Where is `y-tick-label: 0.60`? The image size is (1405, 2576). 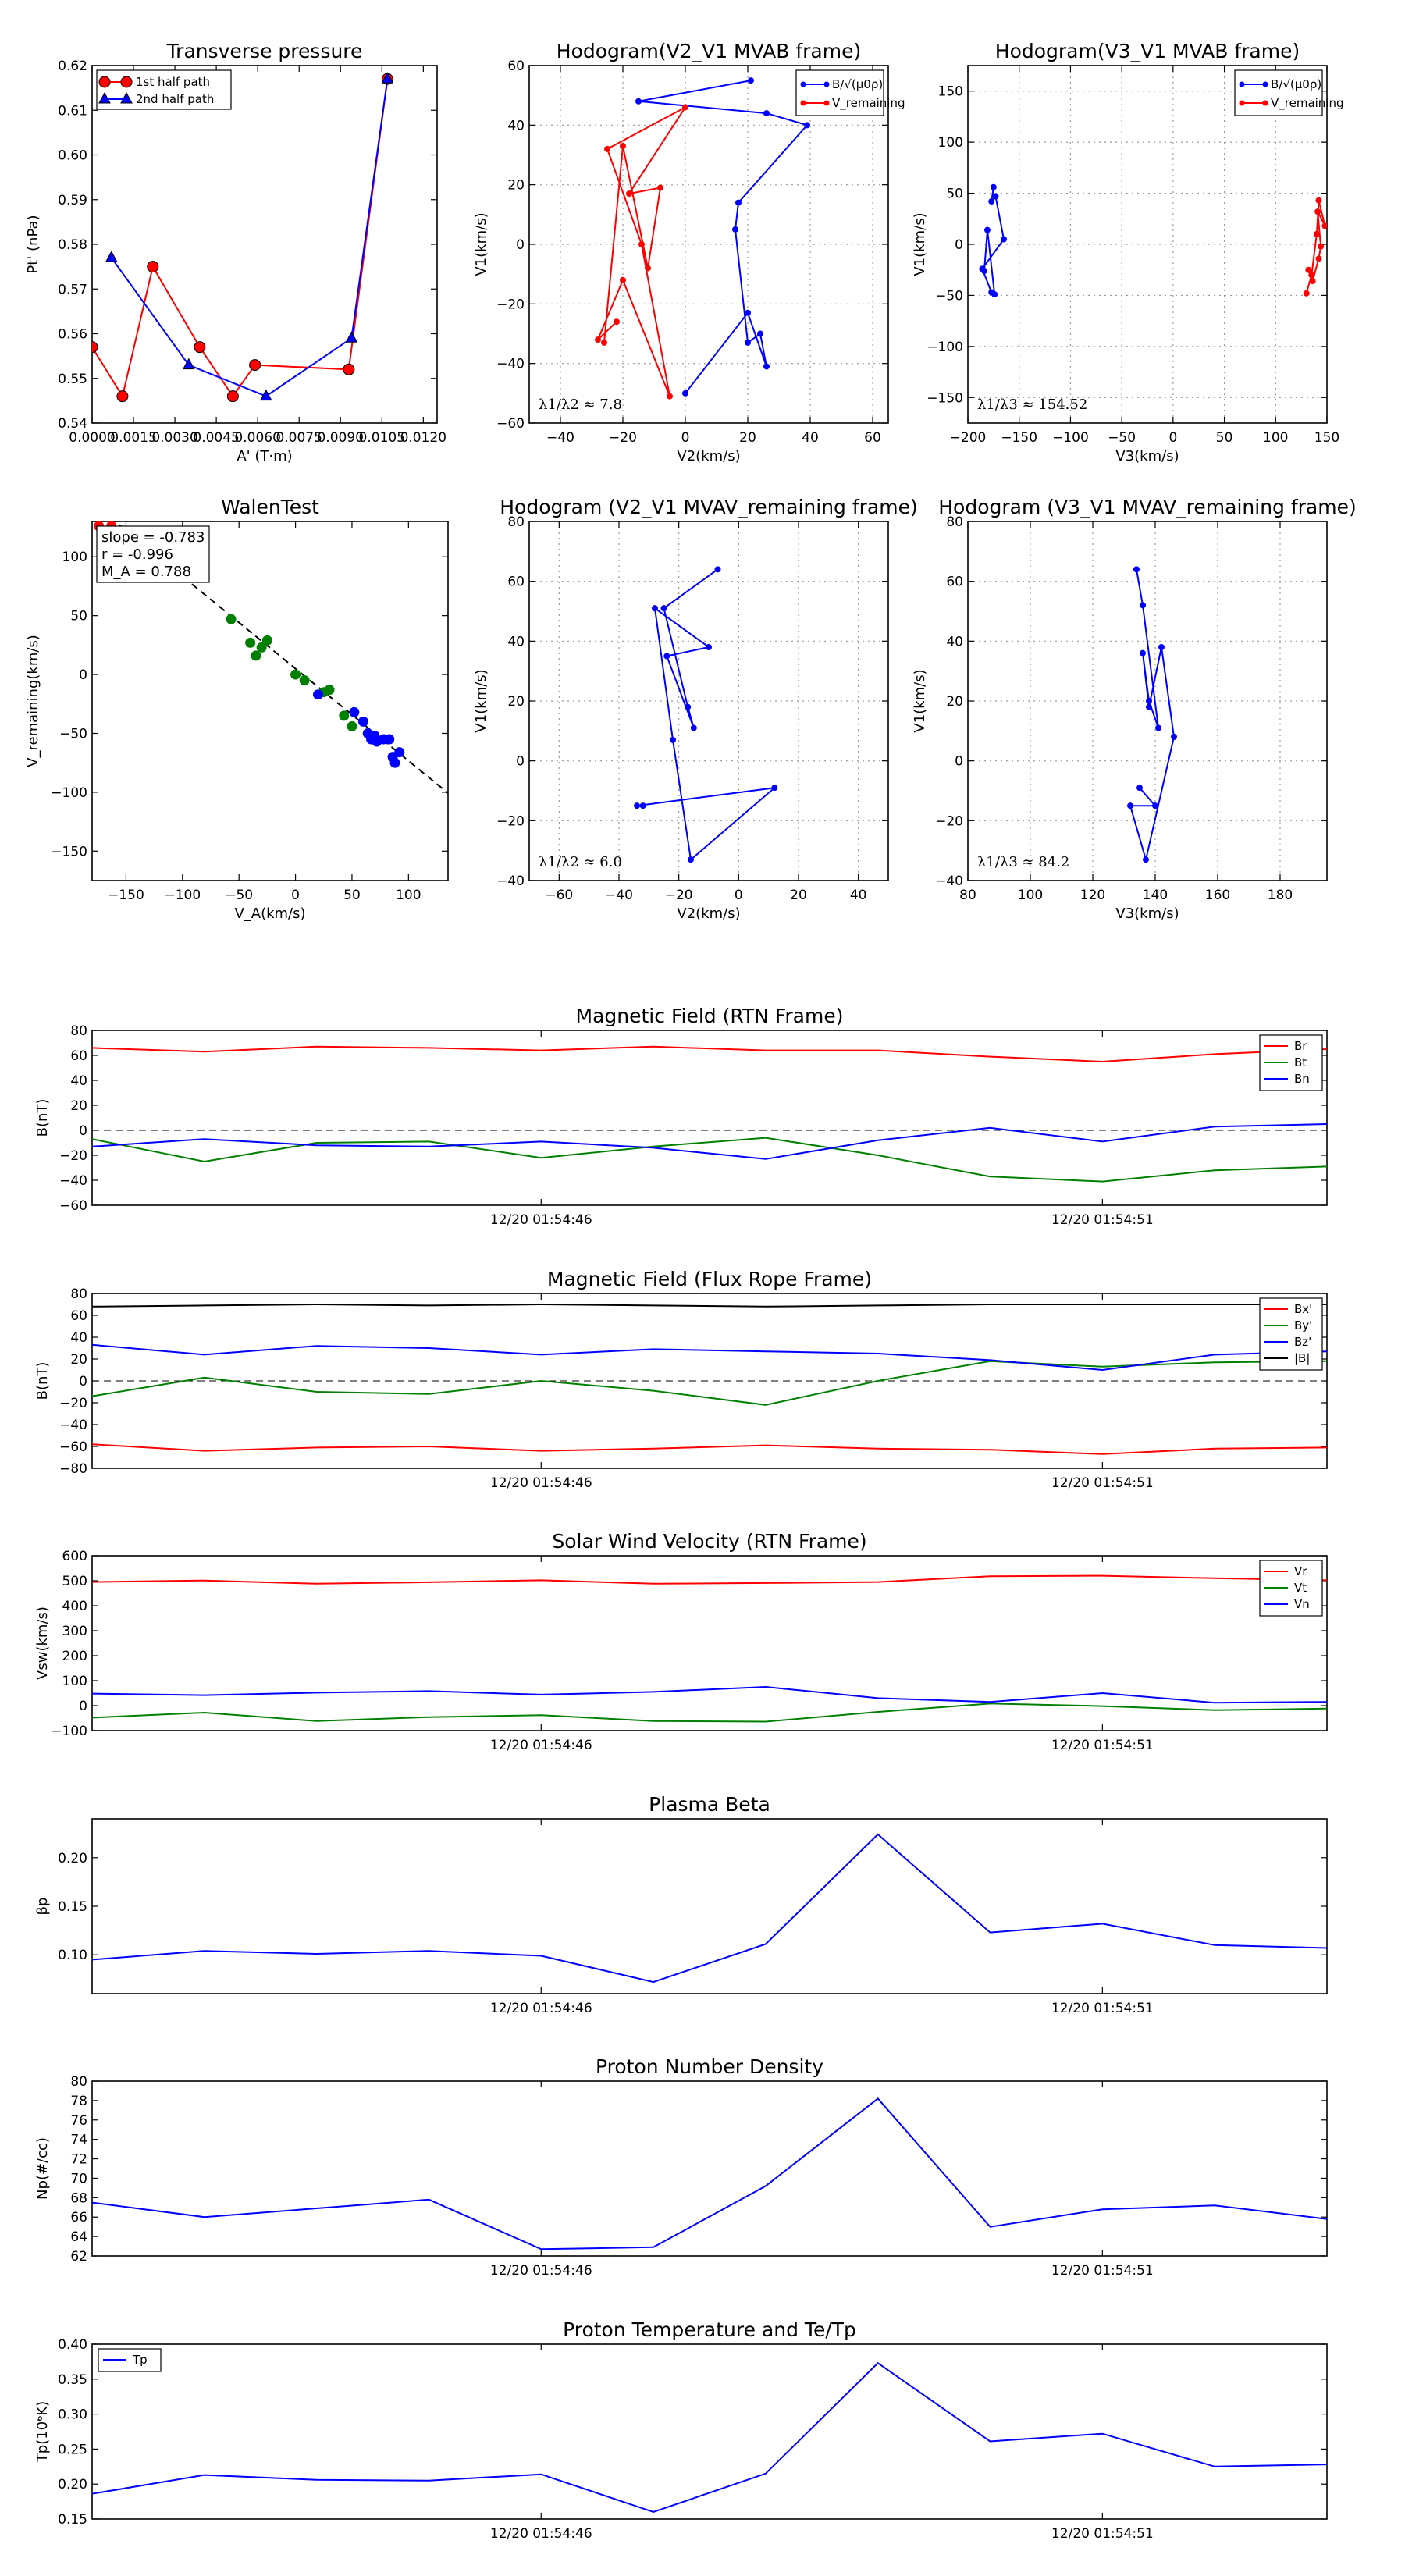 y-tick-label: 0.60 is located at coordinates (72, 156).